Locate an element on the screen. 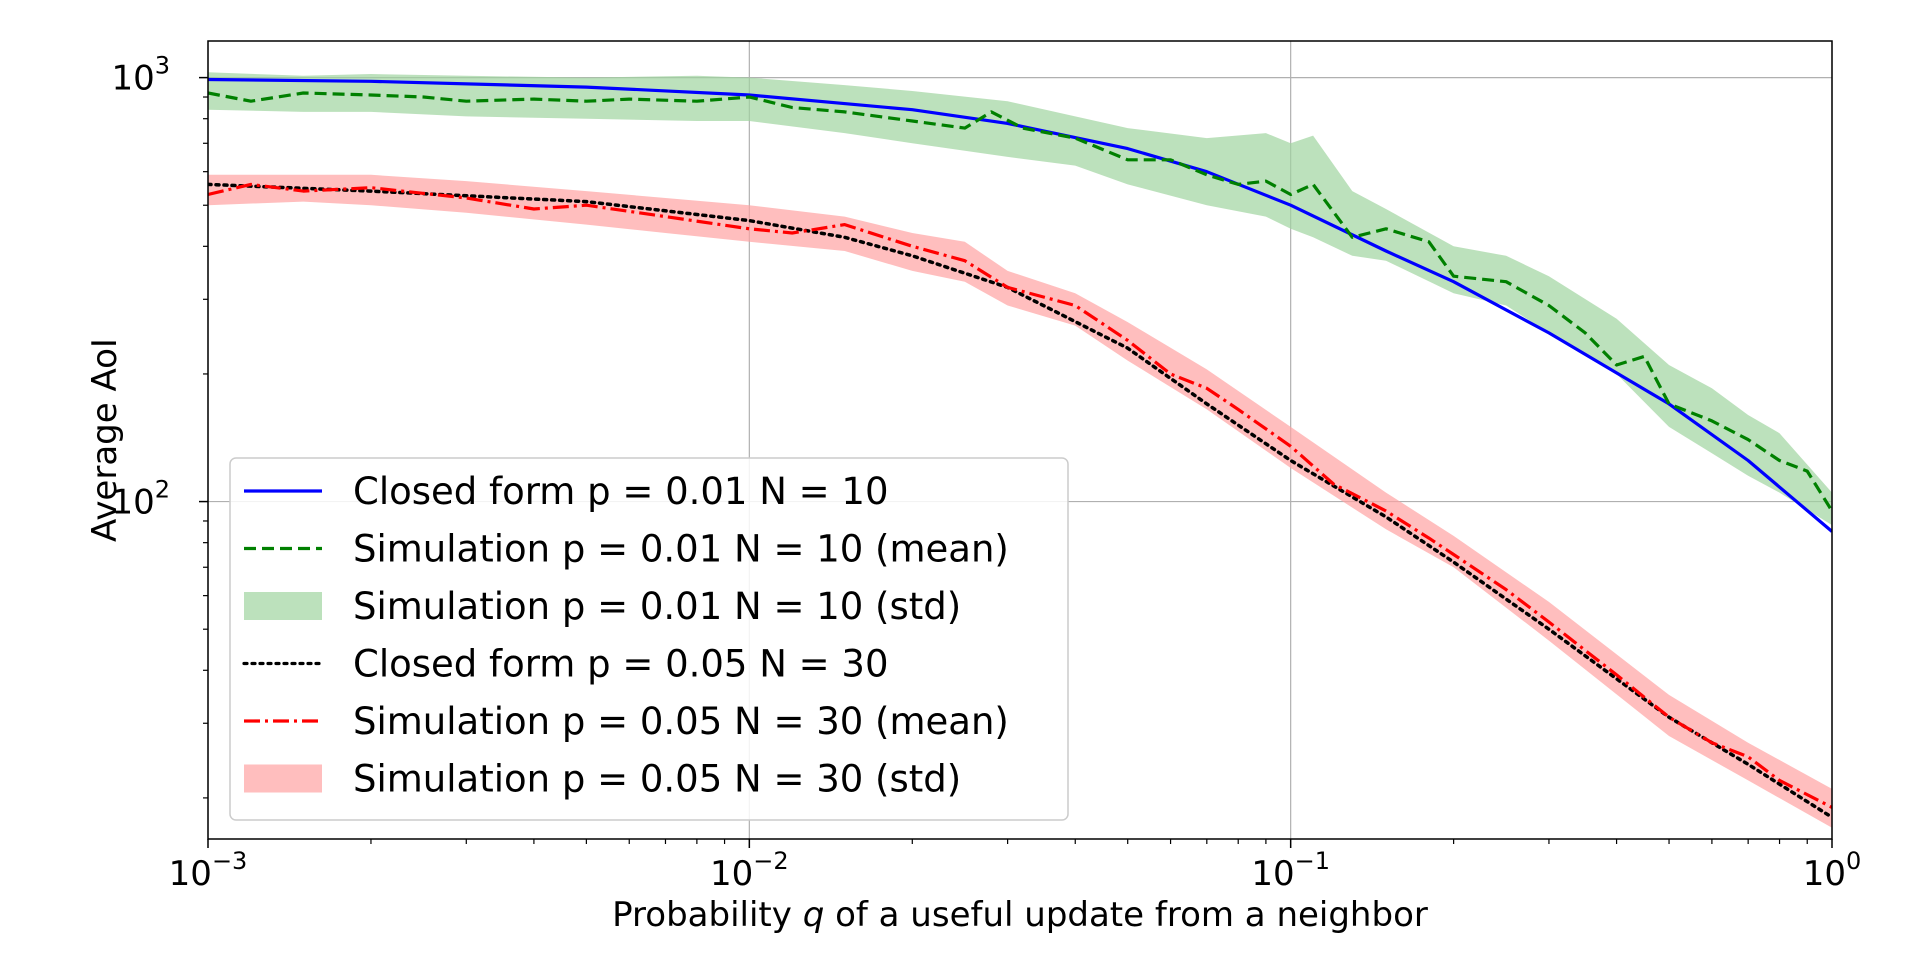  x-tick-label: 10⁻² is located at coordinates (749, 870).